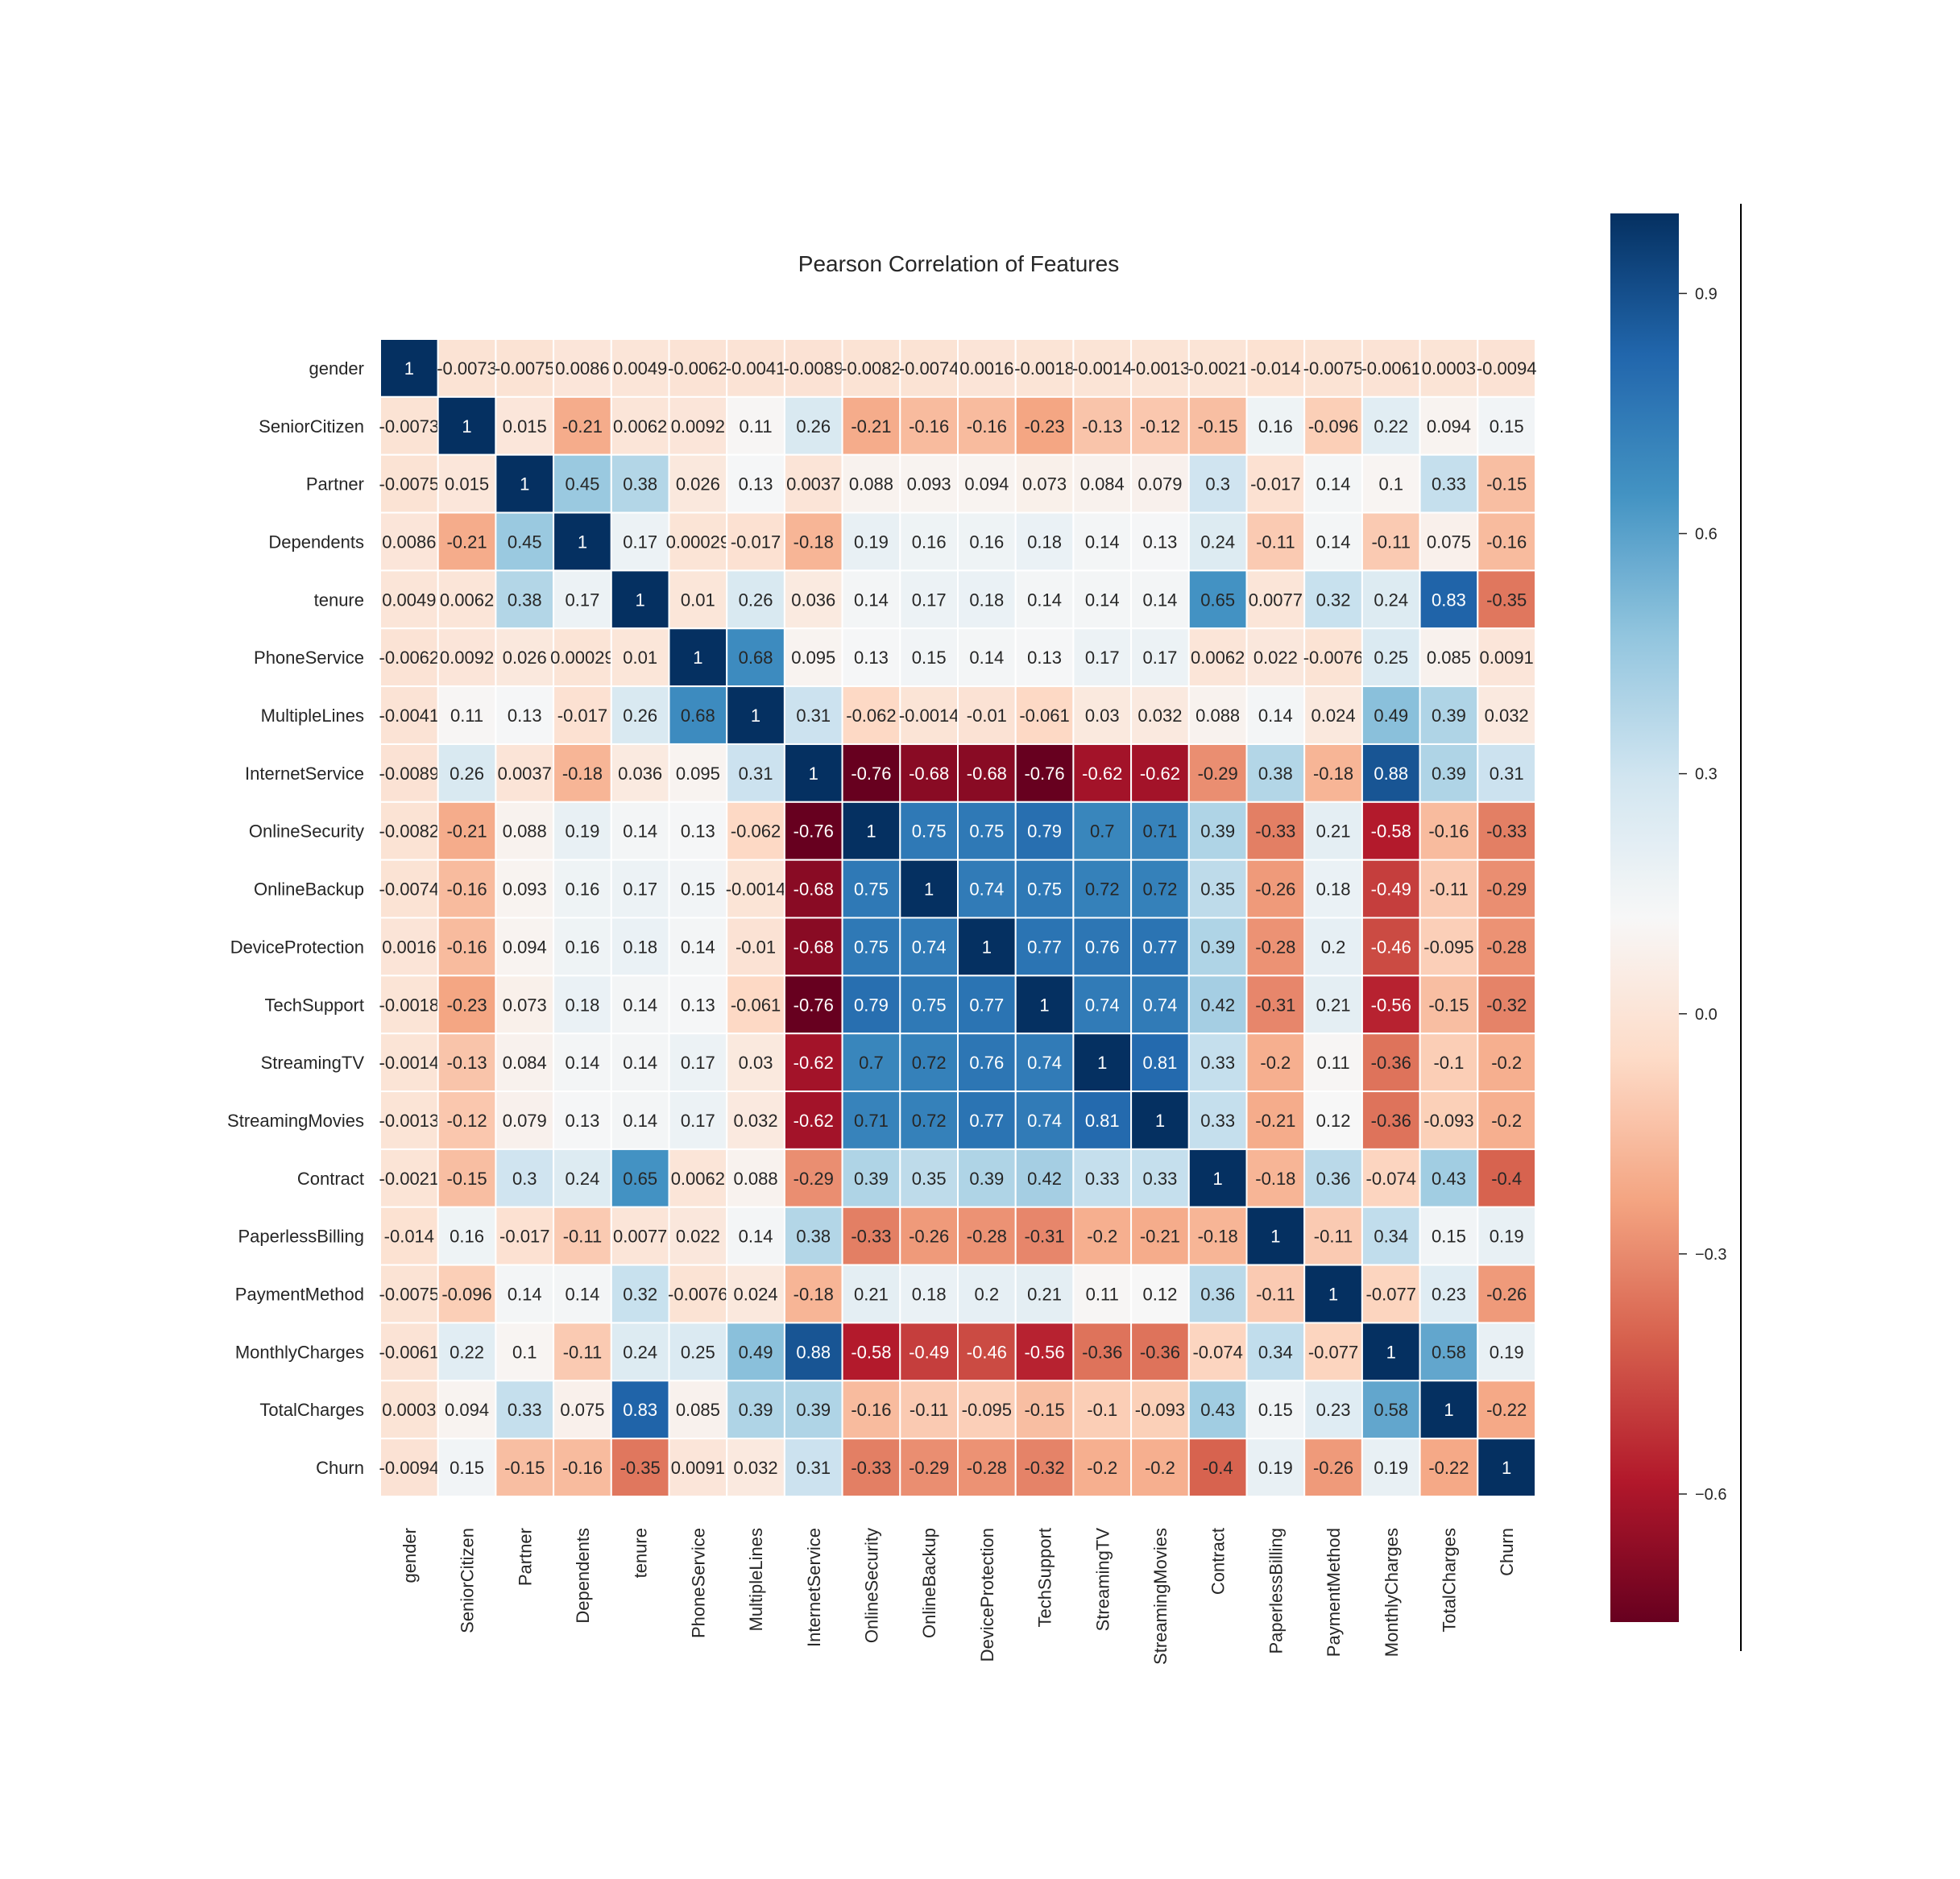 The width and height of the screenshot is (1960, 1879). Describe the element at coordinates (409, 1121) in the screenshot. I see `cell-annotation: -0.0013` at that location.